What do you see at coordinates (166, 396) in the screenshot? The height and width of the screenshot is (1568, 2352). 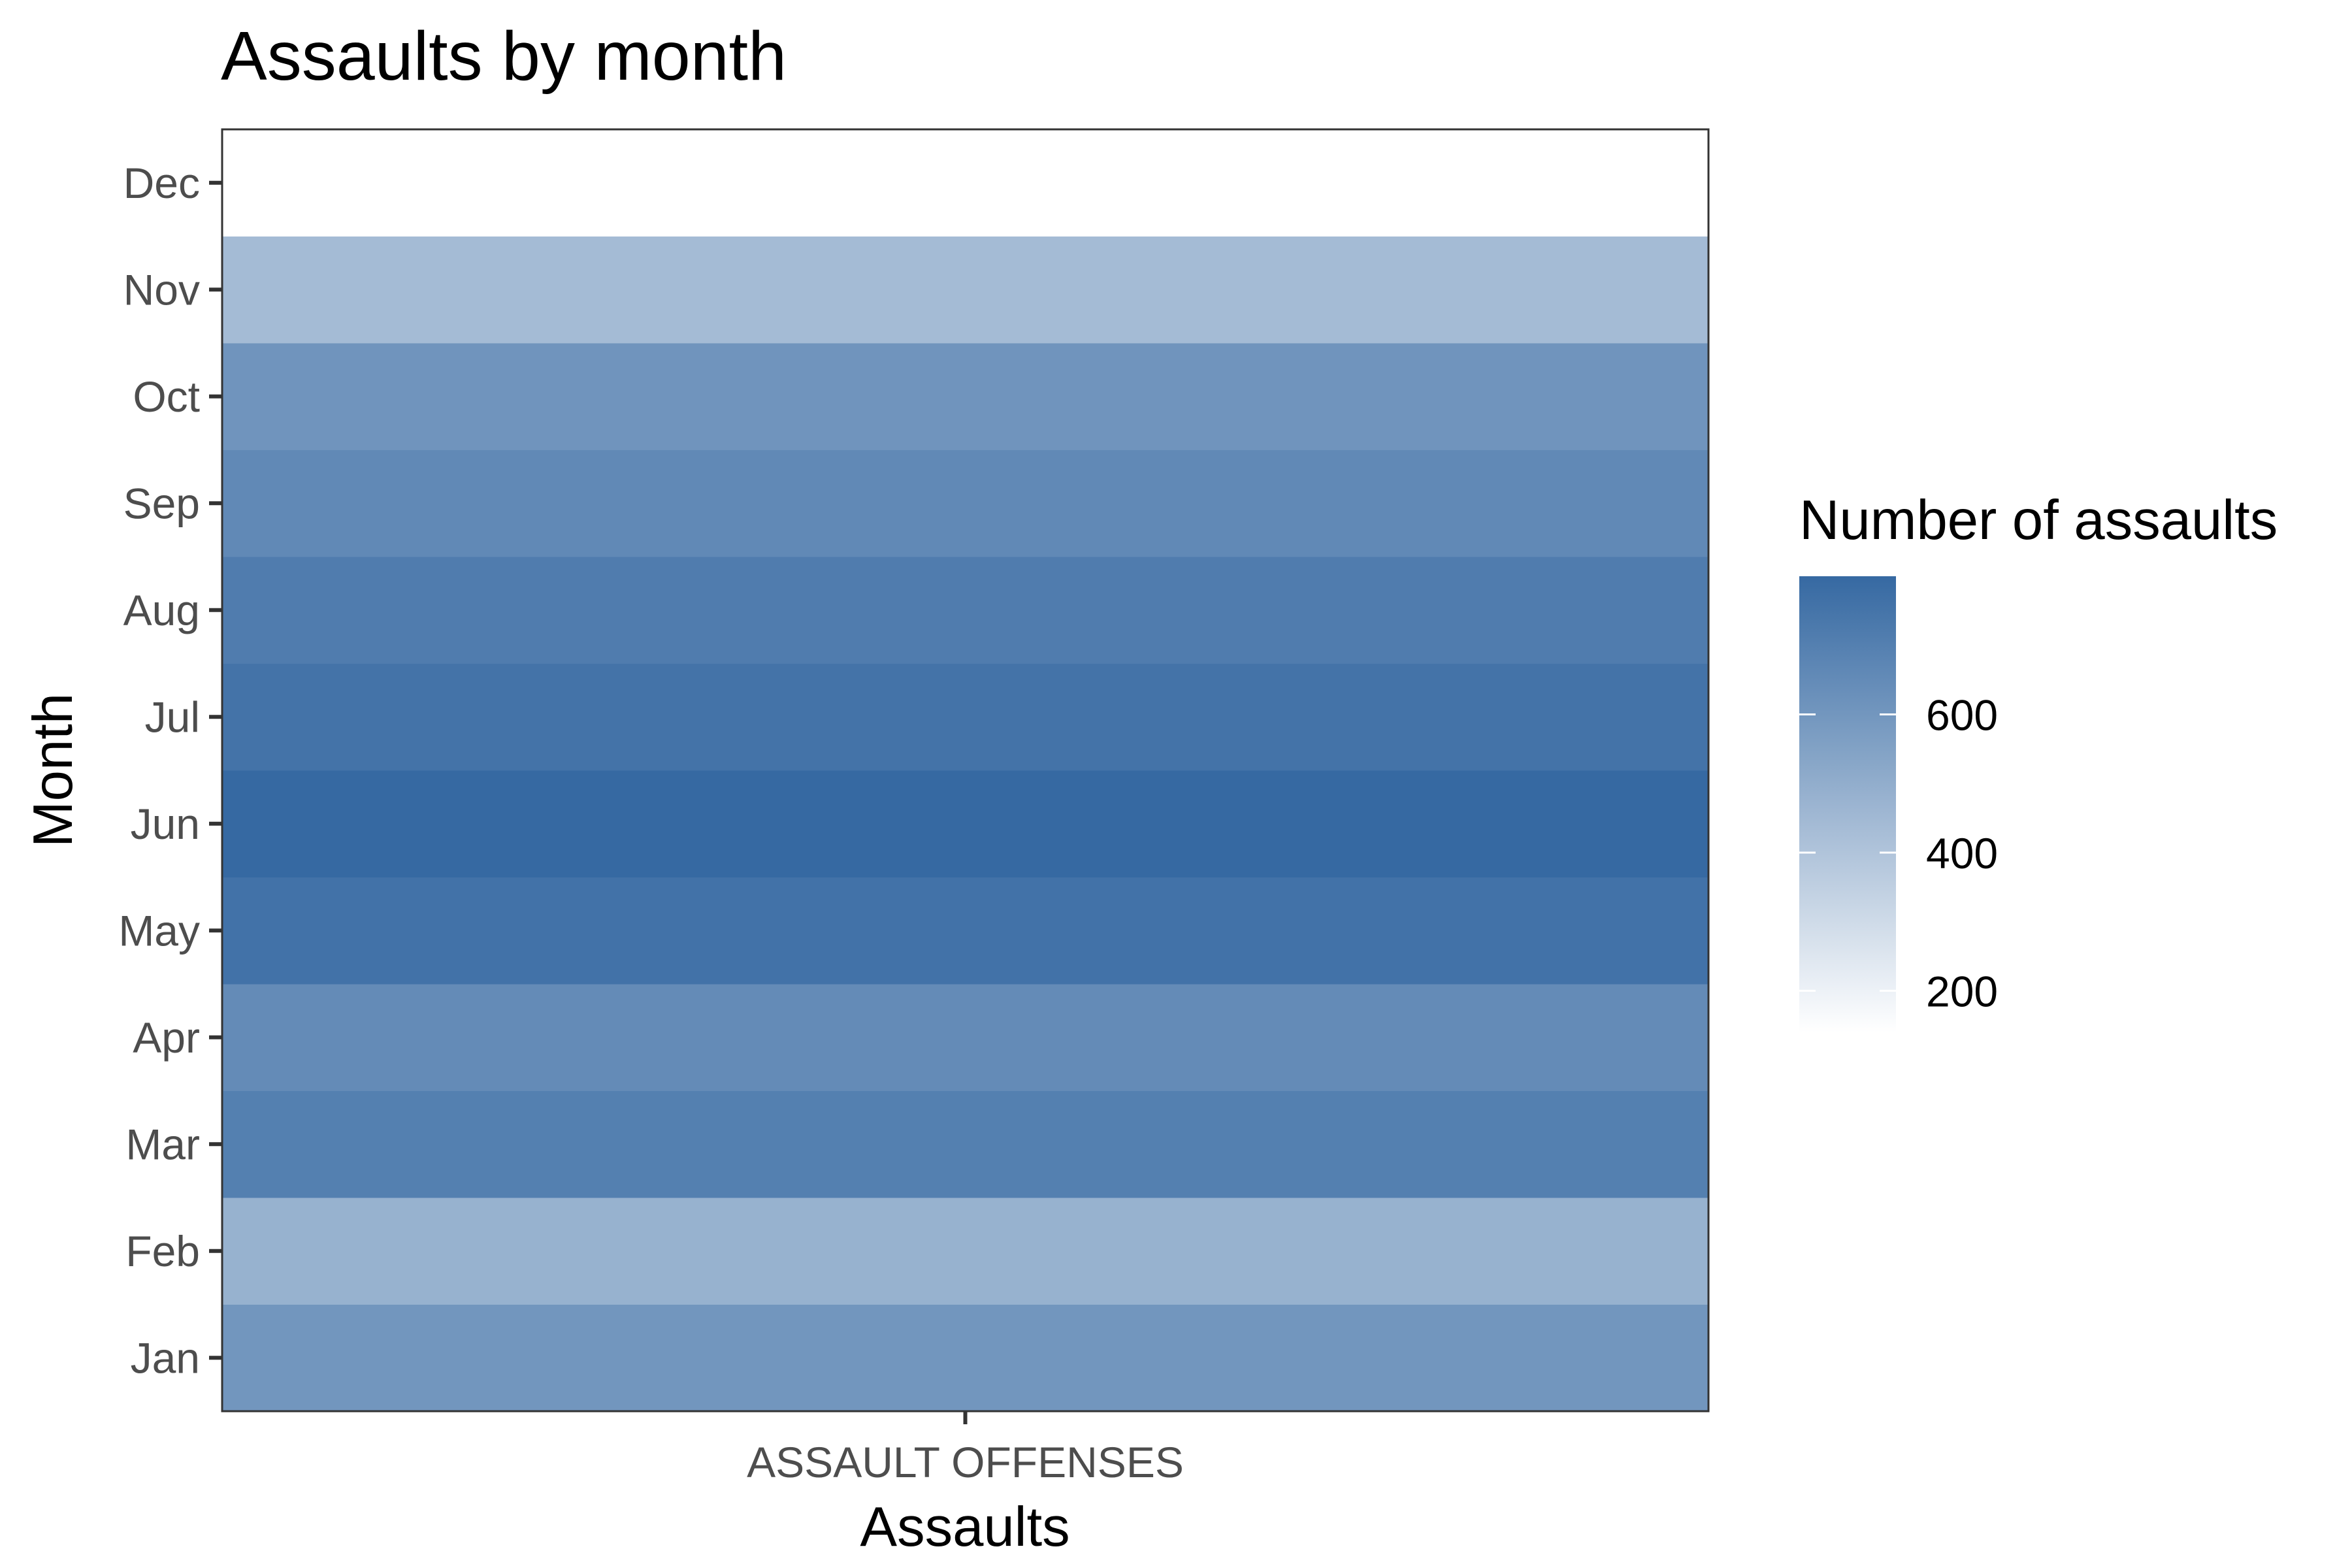 I see `y-tick-label-oct: Oct` at bounding box center [166, 396].